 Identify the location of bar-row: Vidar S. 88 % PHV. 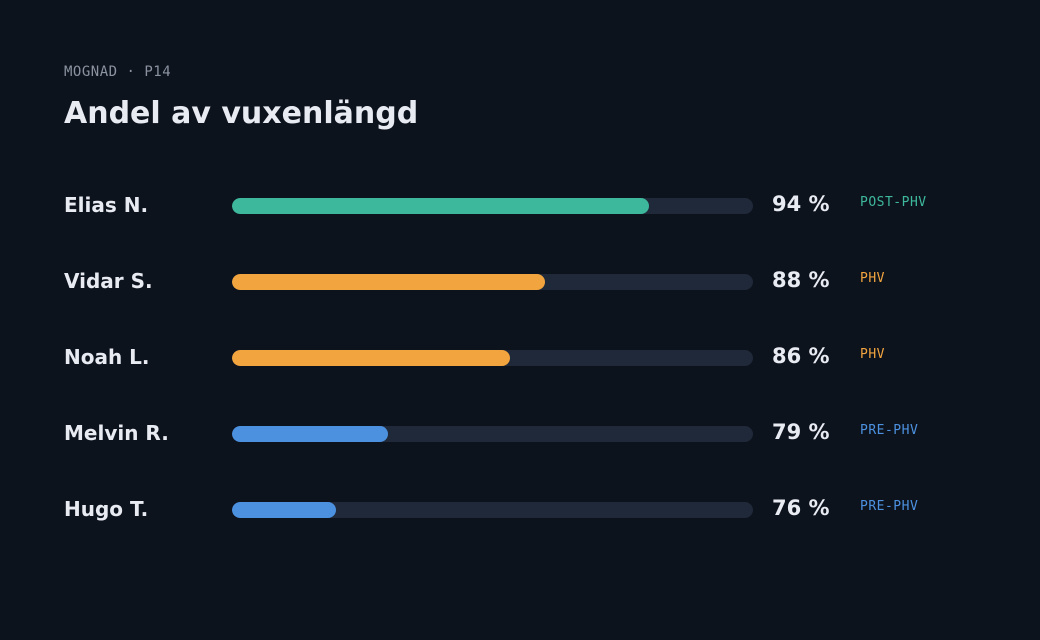
(520, 281).